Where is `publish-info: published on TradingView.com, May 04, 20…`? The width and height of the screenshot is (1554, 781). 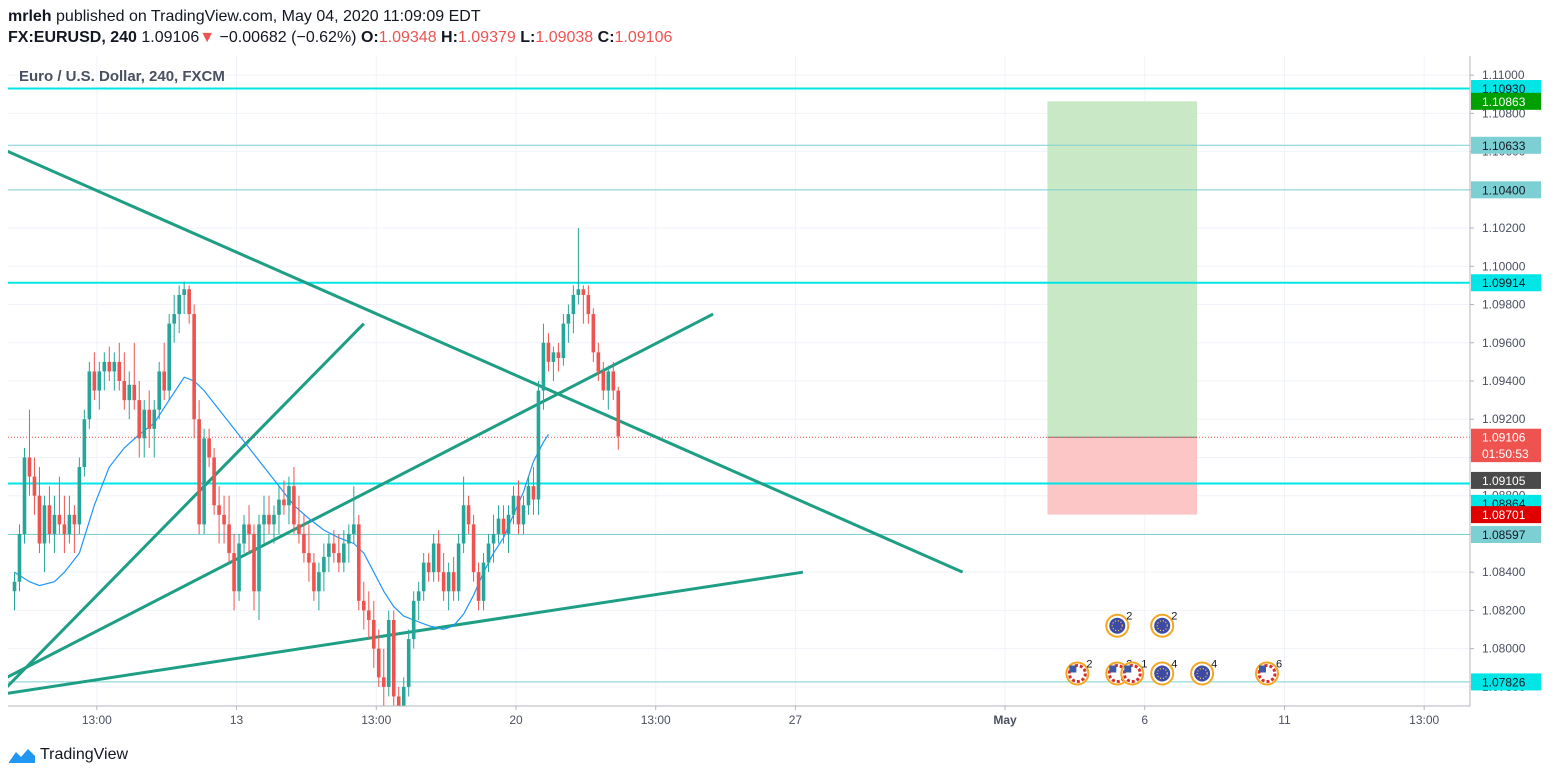 publish-info: published on TradingView.com, May 04, 20… is located at coordinates (268, 16).